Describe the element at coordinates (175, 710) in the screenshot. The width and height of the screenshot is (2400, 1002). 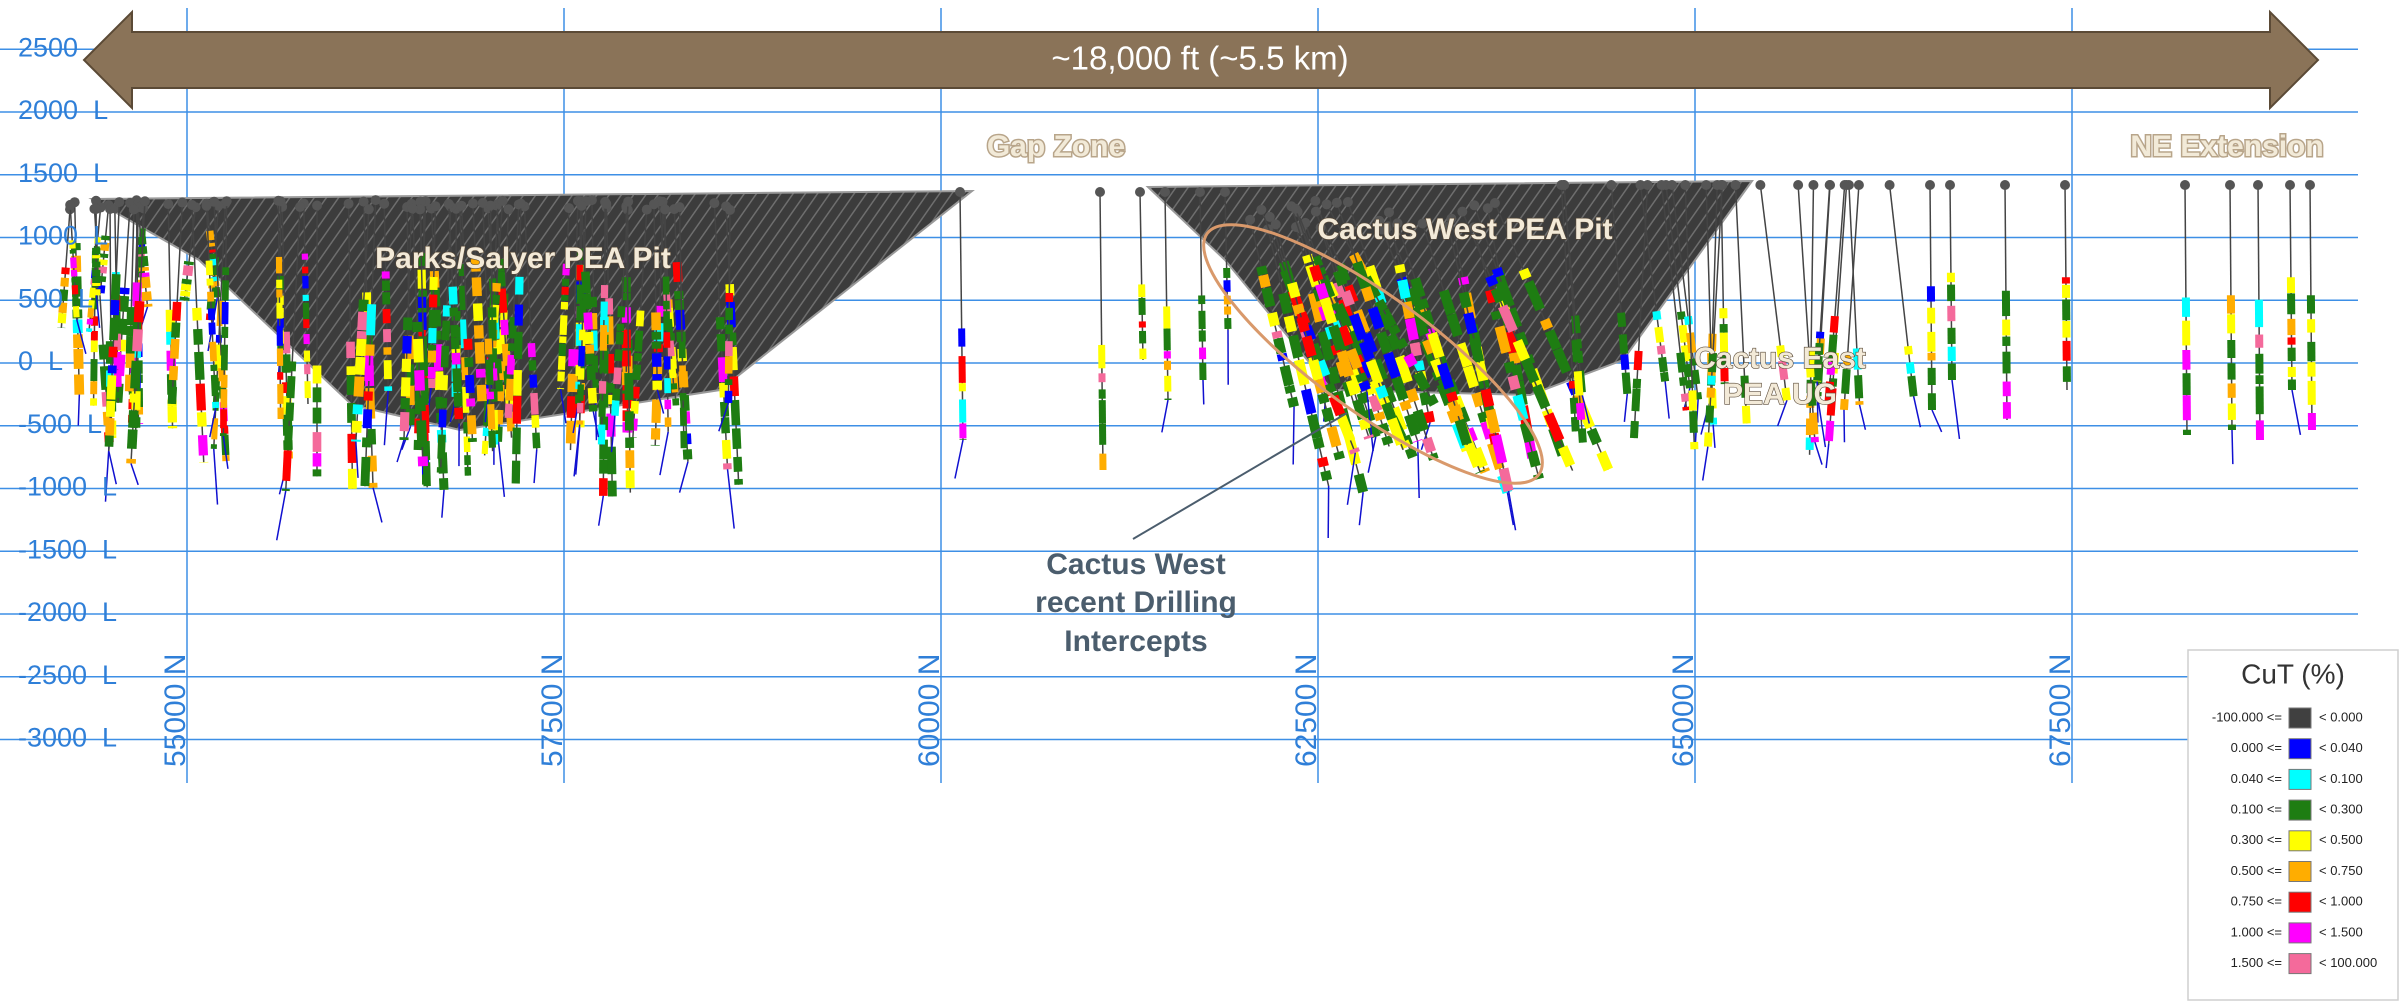
I see `northing-label: 55000 N` at that location.